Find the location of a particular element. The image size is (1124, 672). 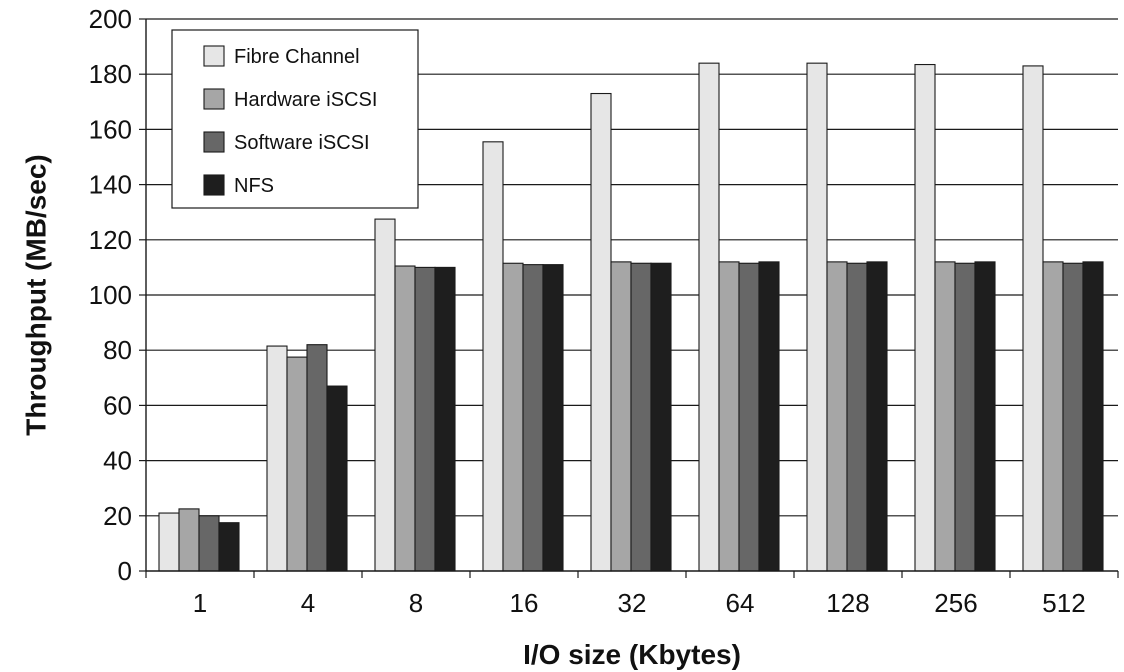

legend-label: Software iSCSI is located at coordinates (302, 143).